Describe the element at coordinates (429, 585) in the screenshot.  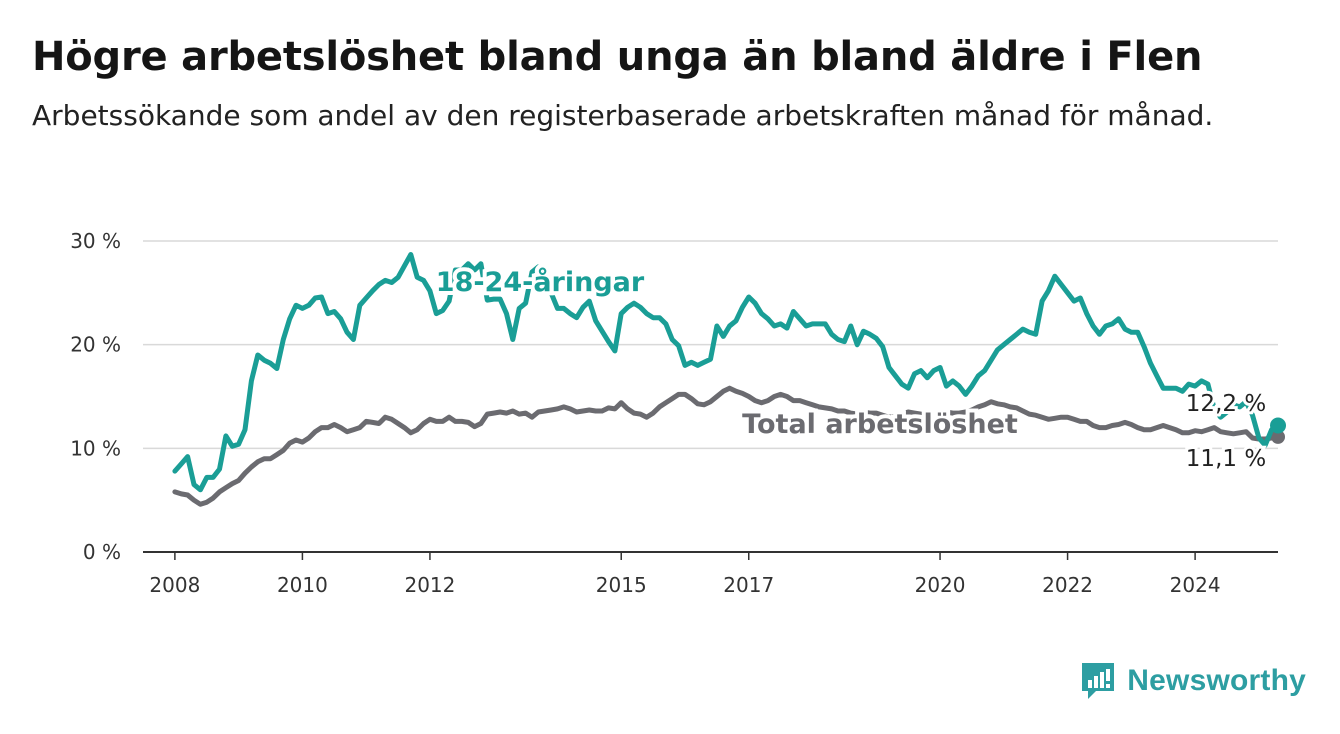
I see `x-tick-label: 2012` at that location.